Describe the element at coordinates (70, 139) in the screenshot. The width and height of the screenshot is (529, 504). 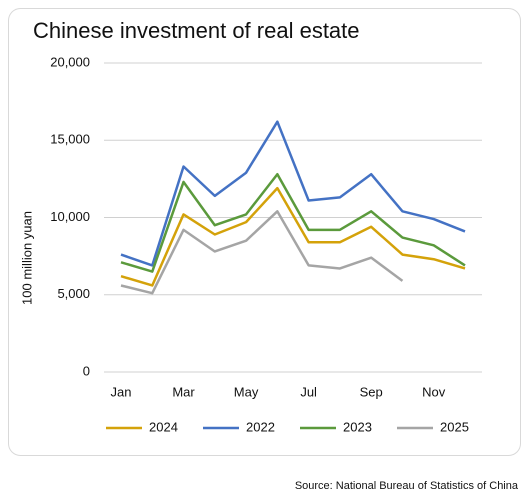
I see `y-tick-label: 15,000` at that location.